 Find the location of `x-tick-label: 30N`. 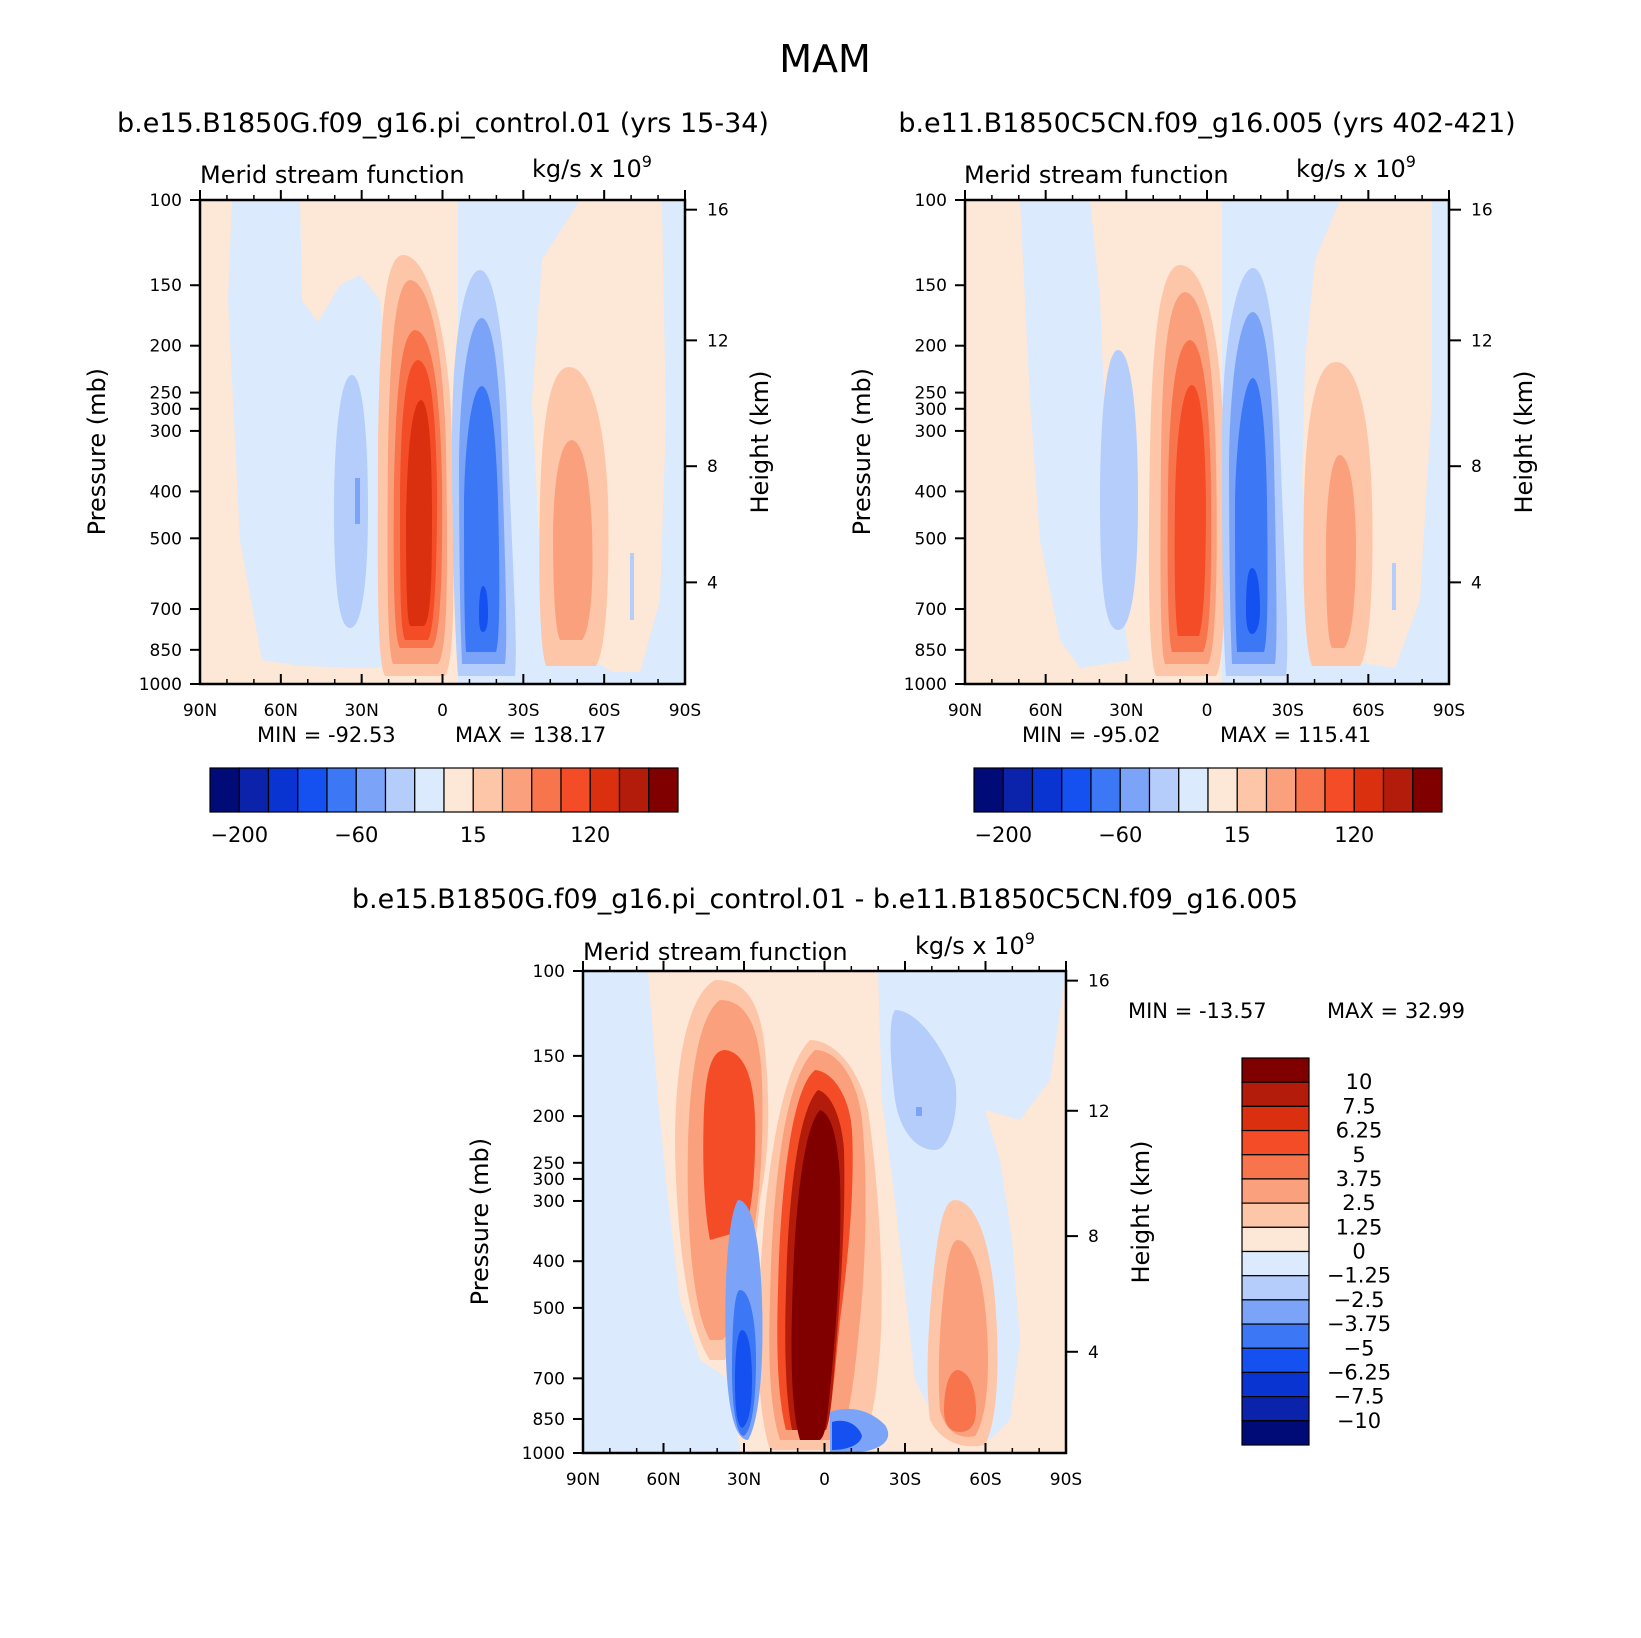

x-tick-label: 30N is located at coordinates (361, 711).